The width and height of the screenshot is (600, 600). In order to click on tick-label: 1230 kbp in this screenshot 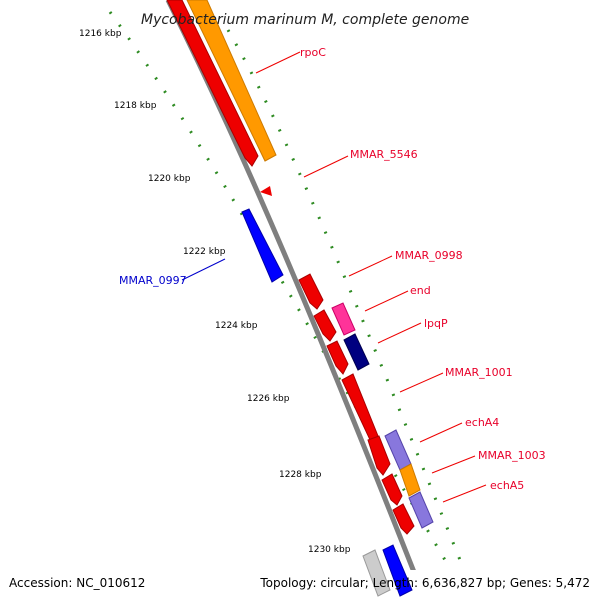, I will do `click(329, 550)`.